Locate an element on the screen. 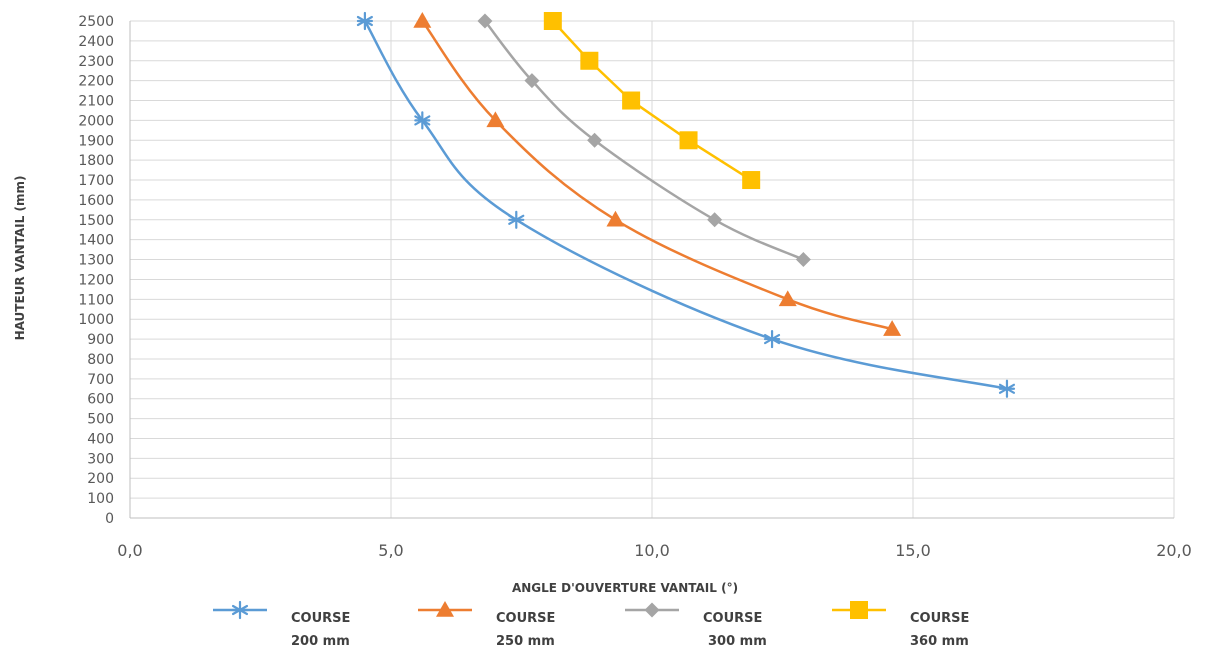  x-axis-title: ANGLE D'OUVERTURE VANTAIL (°) is located at coordinates (625, 588).